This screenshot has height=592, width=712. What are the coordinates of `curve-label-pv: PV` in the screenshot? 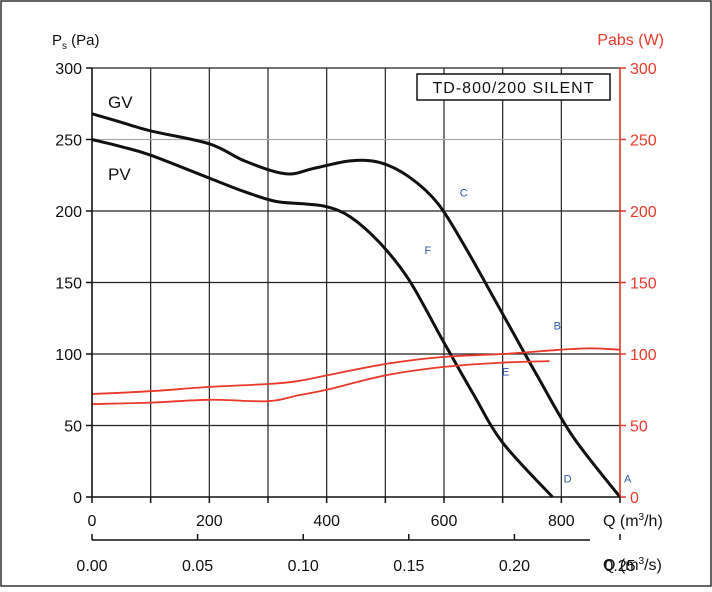 It's located at (119, 174).